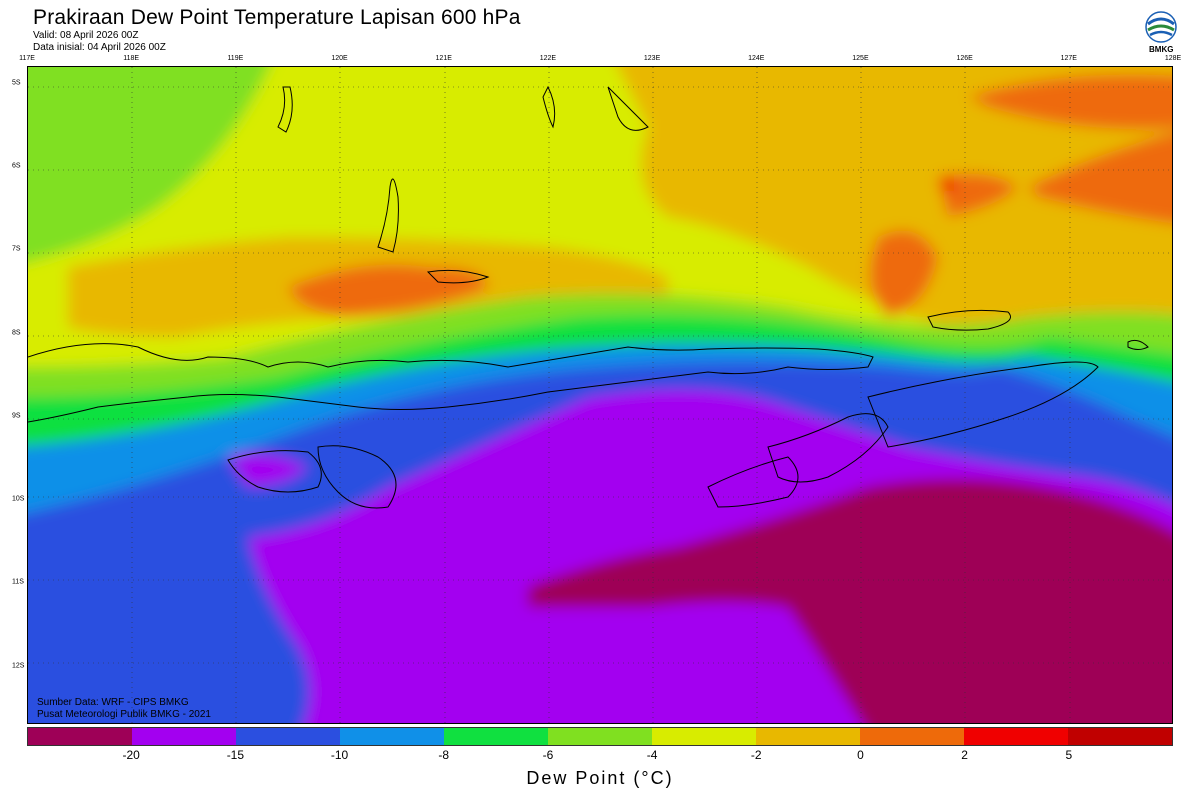 The width and height of the screenshot is (1200, 800). Describe the element at coordinates (548, 755) in the screenshot. I see `colorbar-tick-label: -6` at that location.